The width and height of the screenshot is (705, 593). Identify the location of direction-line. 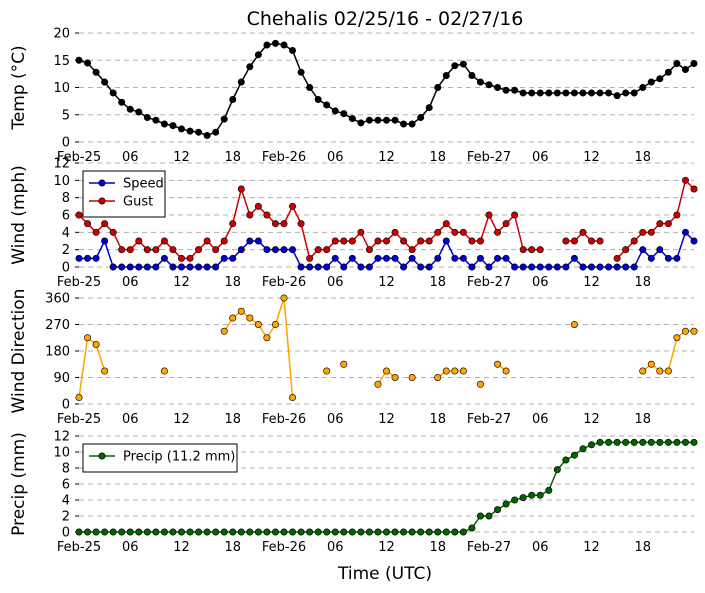
(258, 347).